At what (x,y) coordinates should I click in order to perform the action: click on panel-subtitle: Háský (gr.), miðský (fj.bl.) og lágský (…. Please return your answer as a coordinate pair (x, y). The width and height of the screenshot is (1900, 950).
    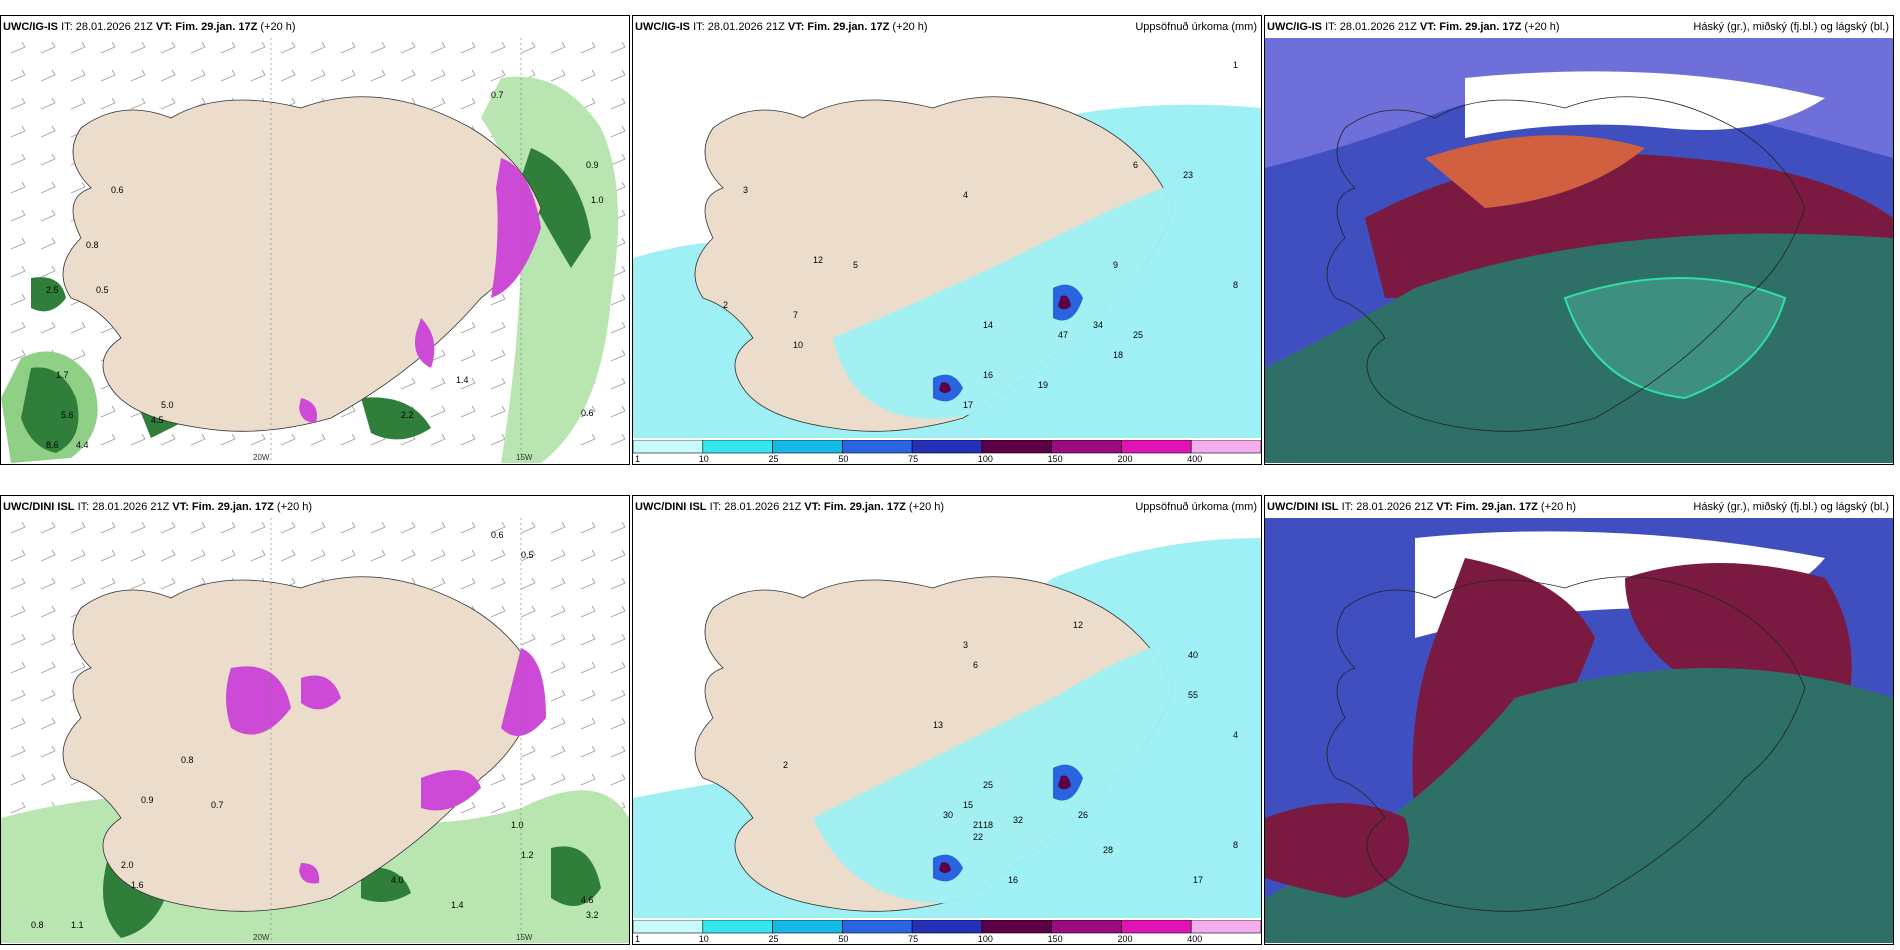
    Looking at the image, I should click on (1791, 507).